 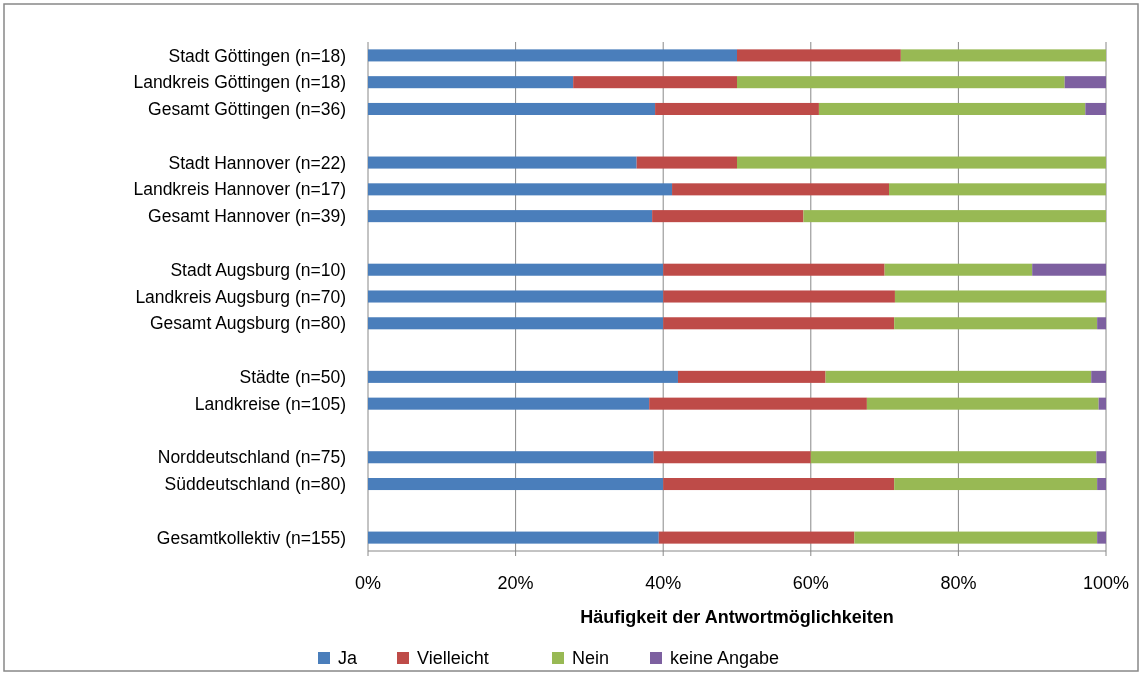 What do you see at coordinates (958, 583) in the screenshot?
I see `x-tick-label: 80%` at bounding box center [958, 583].